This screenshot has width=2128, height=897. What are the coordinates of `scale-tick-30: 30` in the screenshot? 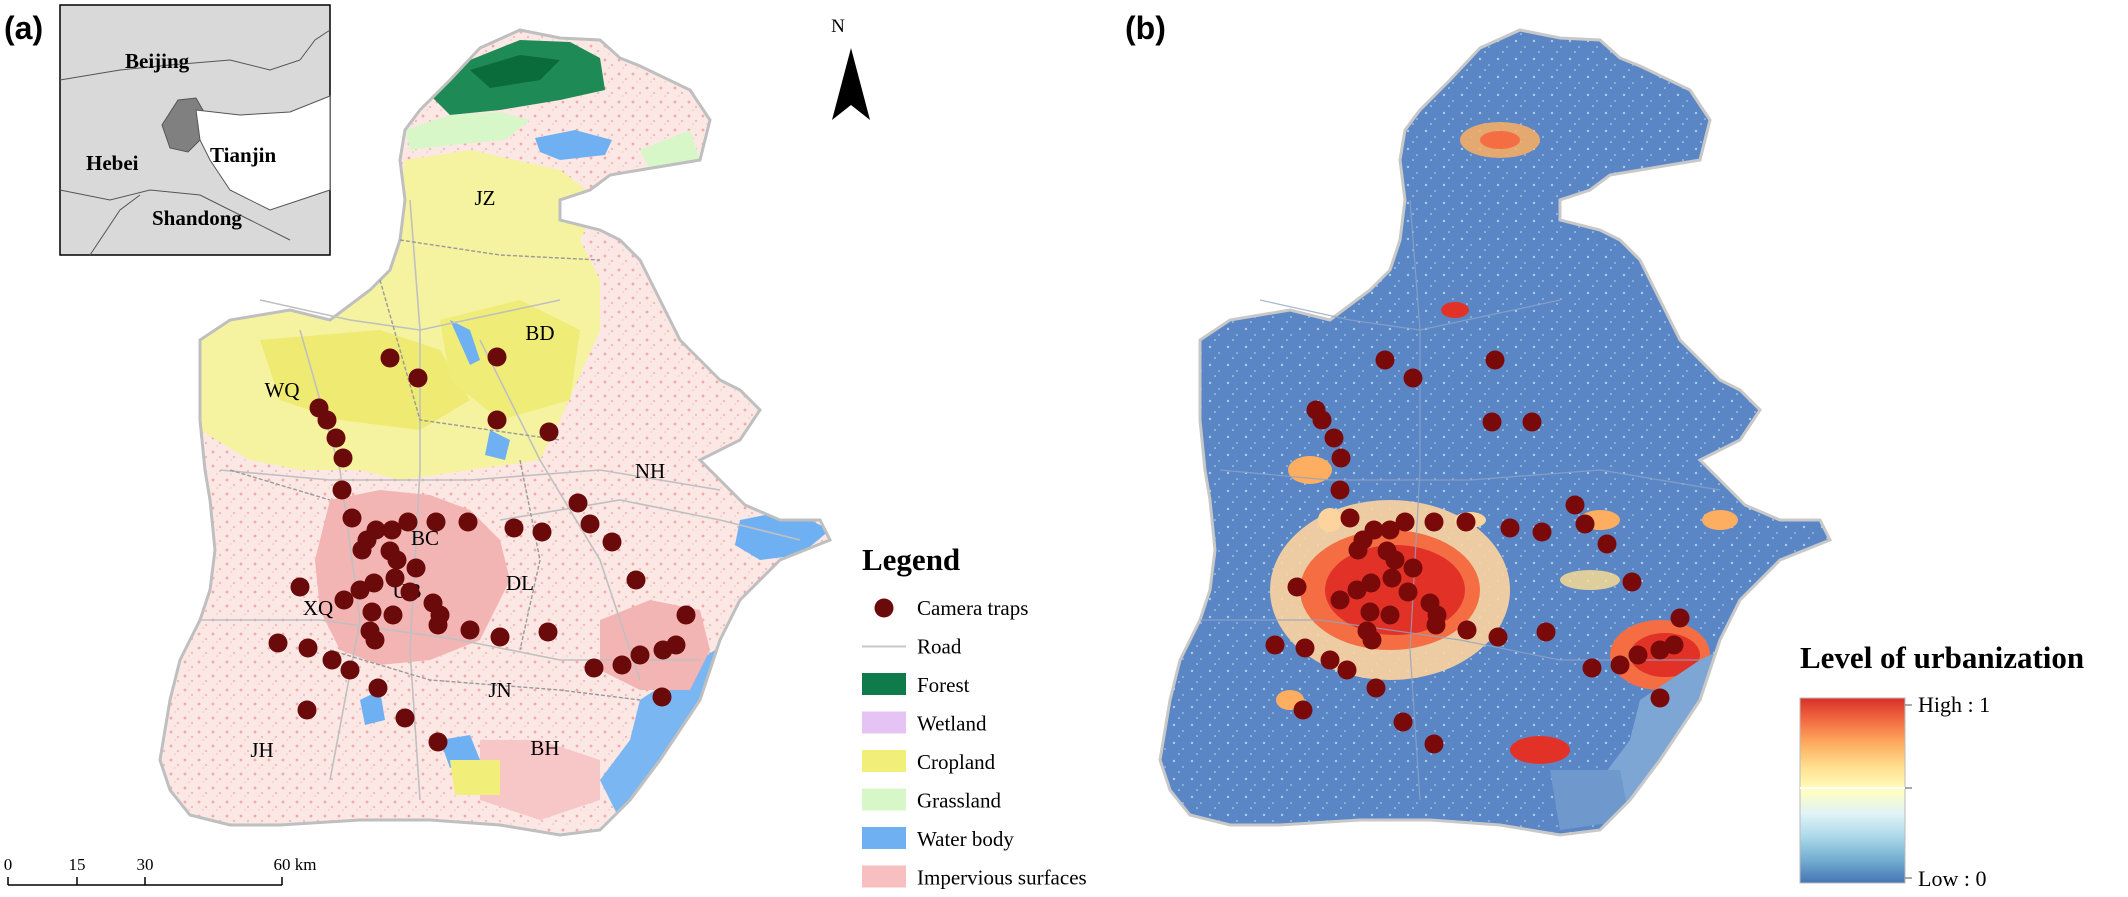 It's located at (145, 864).